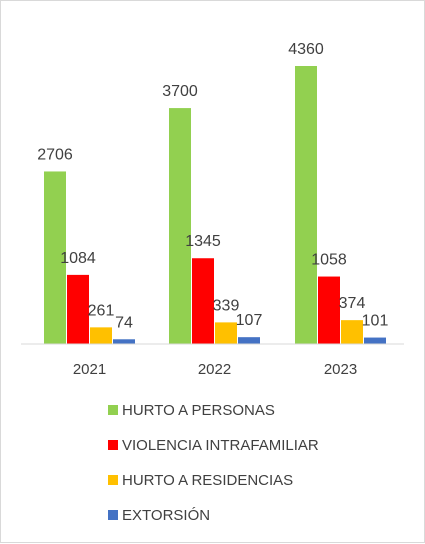  Describe the element at coordinates (207, 480) in the screenshot. I see `legend-label-2: HURTO A RESIDENCIAS` at that location.